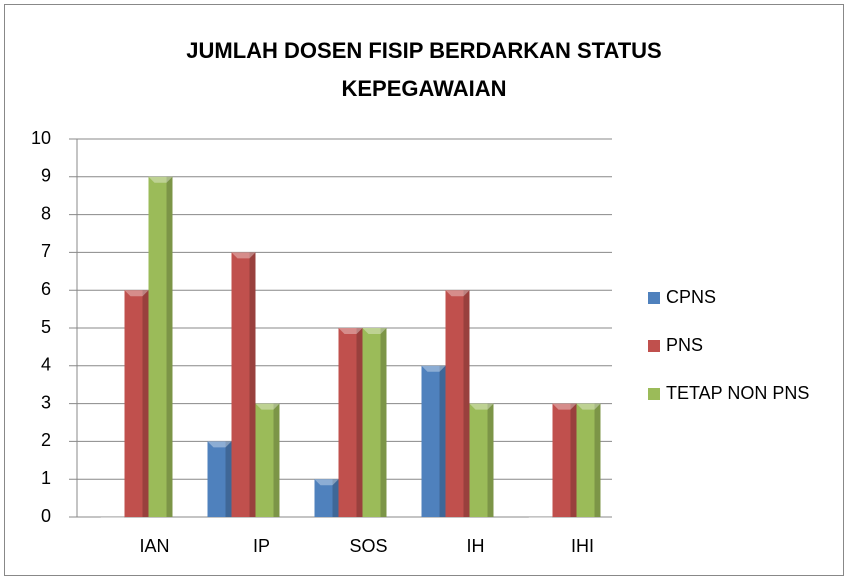 This screenshot has width=849, height=586. Describe the element at coordinates (423, 88) in the screenshot. I see `chart-title: KEPEGAWAIAN` at that location.